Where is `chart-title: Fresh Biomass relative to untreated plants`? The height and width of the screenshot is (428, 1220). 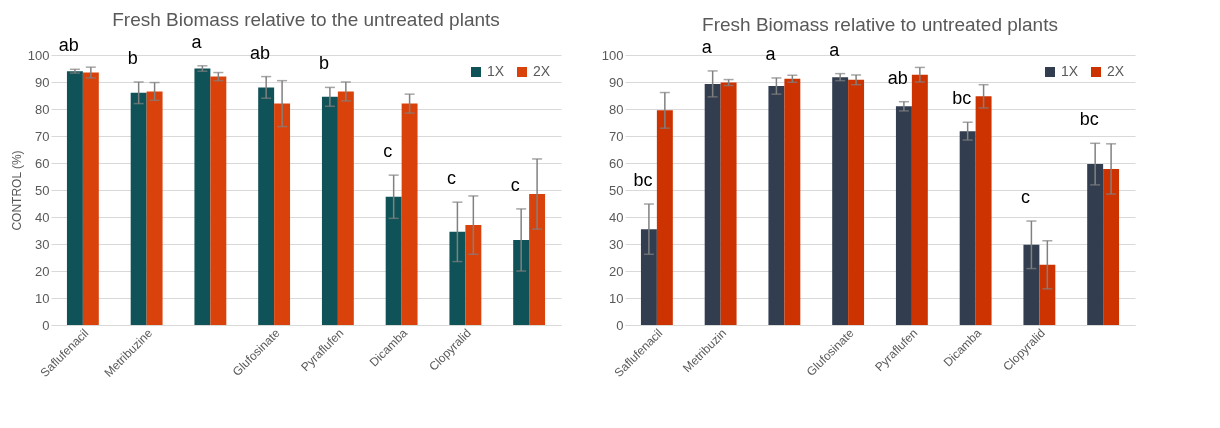
chart-title: Fresh Biomass relative to untreated plants is located at coordinates (880, 24).